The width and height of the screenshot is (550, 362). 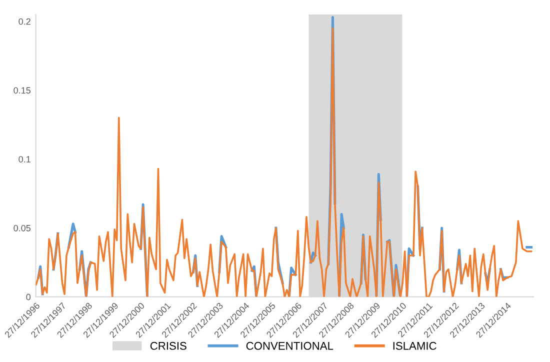 I want to click on y-tick-label: 0.1, so click(x=24, y=159).